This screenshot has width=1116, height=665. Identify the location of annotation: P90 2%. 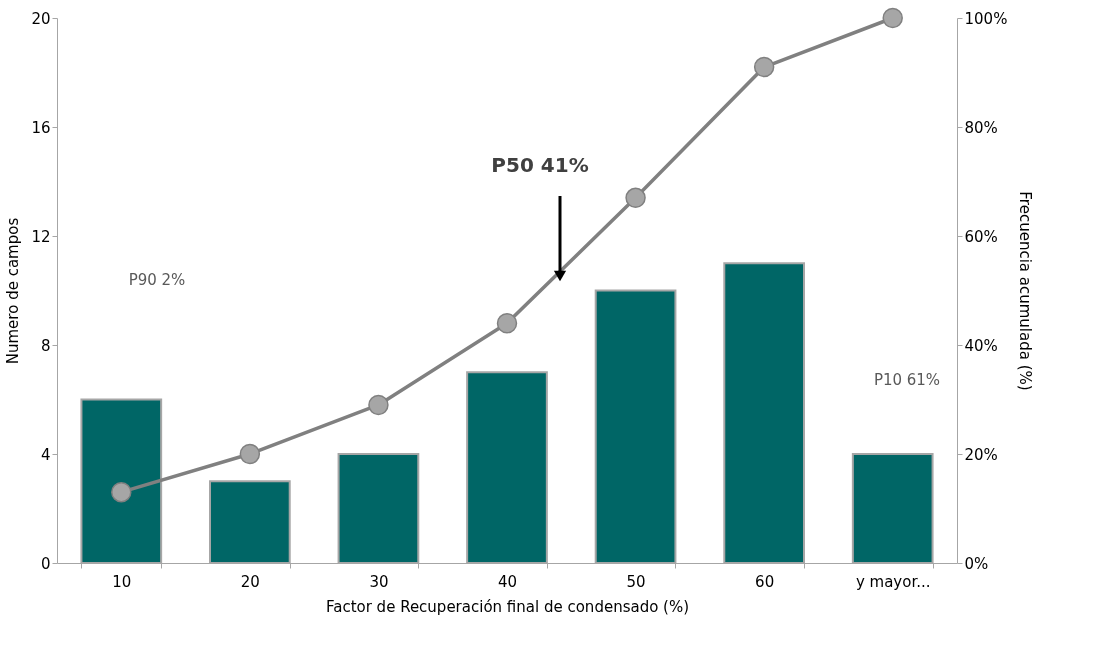
(157, 280).